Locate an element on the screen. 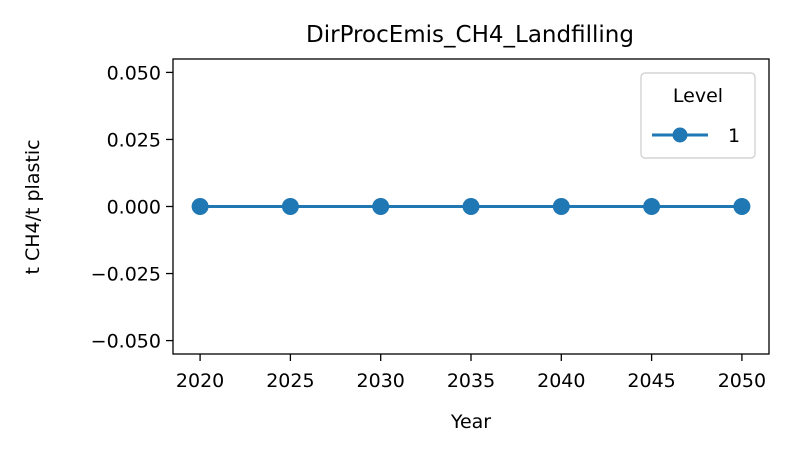 This screenshot has width=794, height=455. x-tick-label: 2045 is located at coordinates (651, 381).